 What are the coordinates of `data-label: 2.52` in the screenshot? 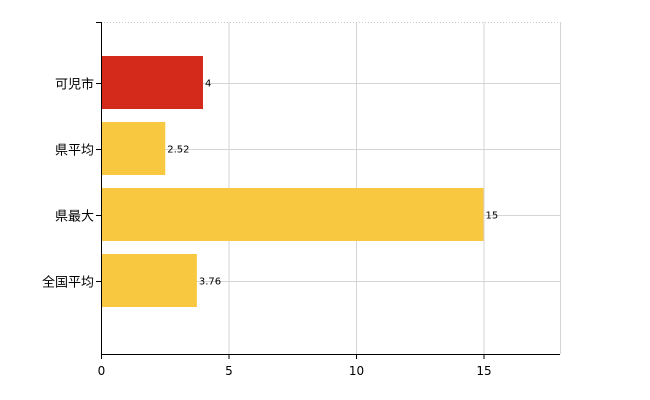 It's located at (178, 150).